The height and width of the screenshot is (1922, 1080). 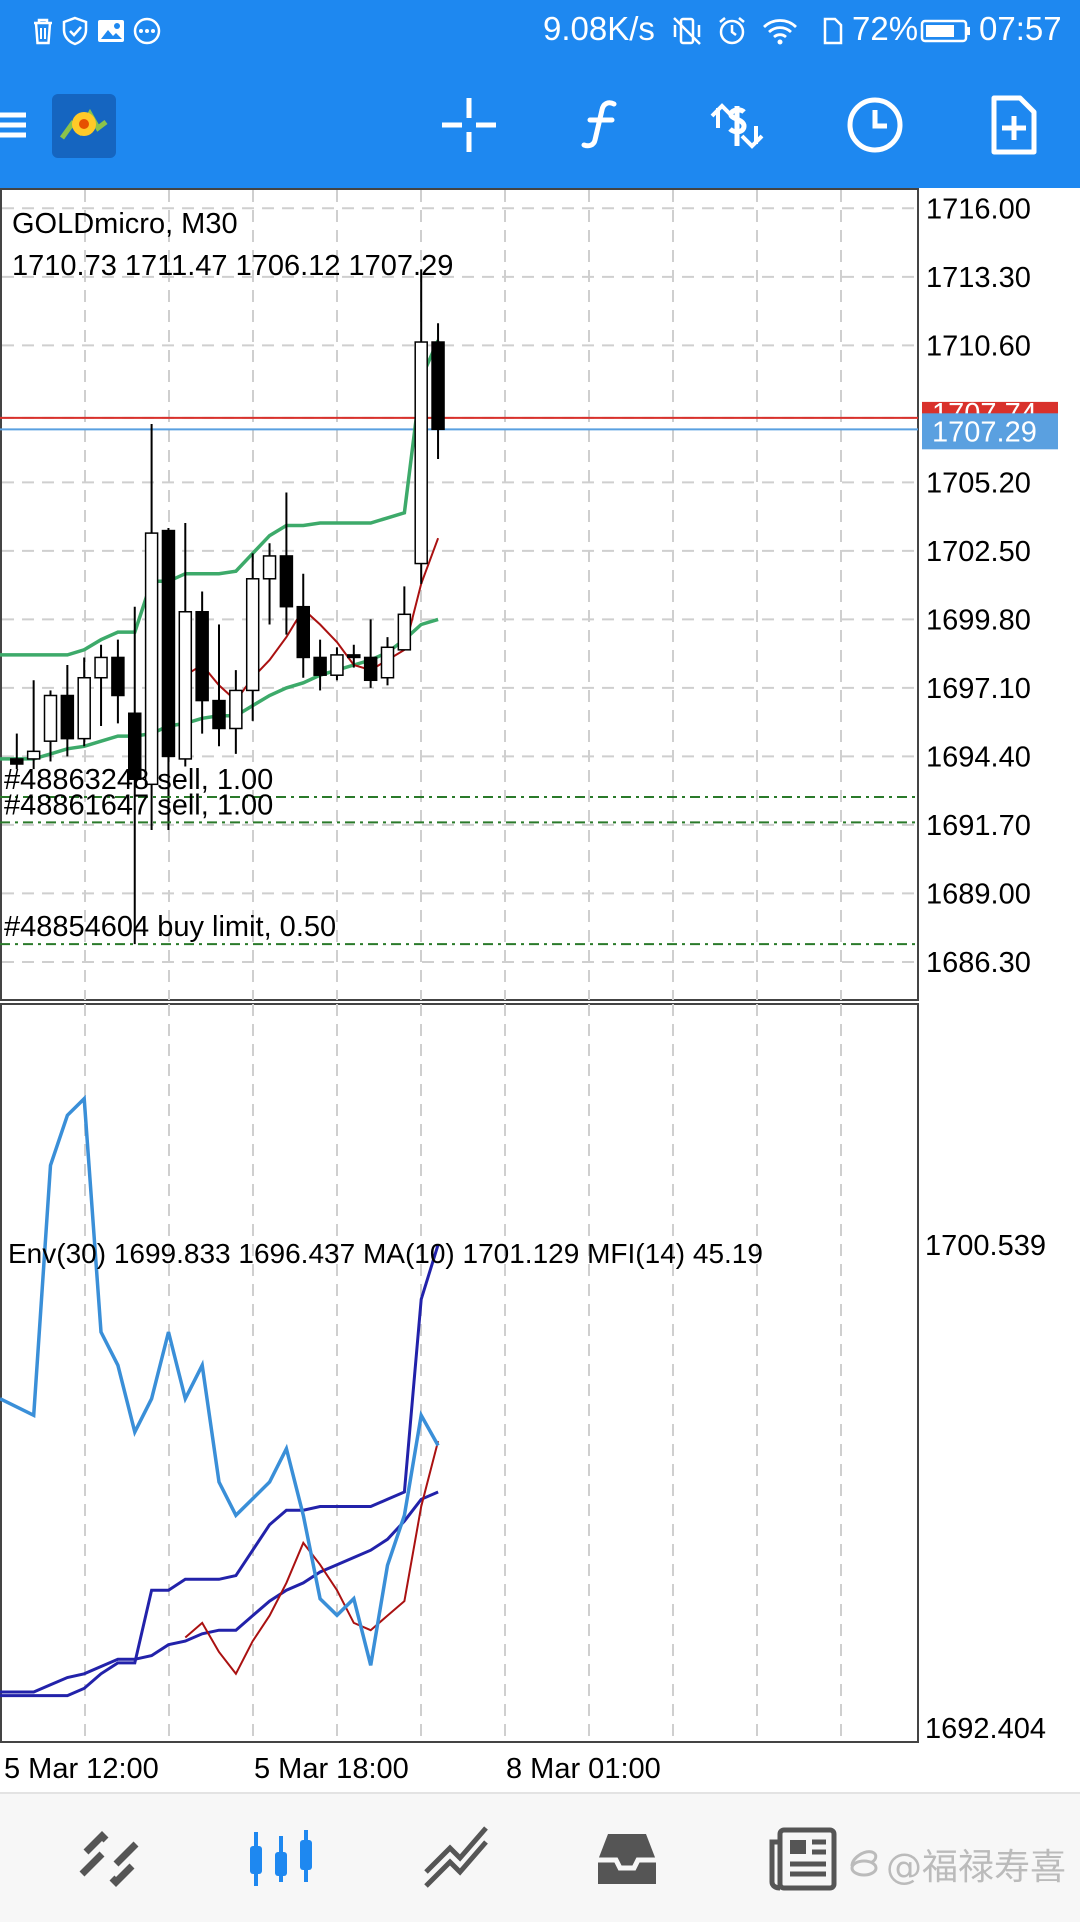 What do you see at coordinates (540, 1857) in the screenshot?
I see `bottom-navigation: @福禄寿喜` at bounding box center [540, 1857].